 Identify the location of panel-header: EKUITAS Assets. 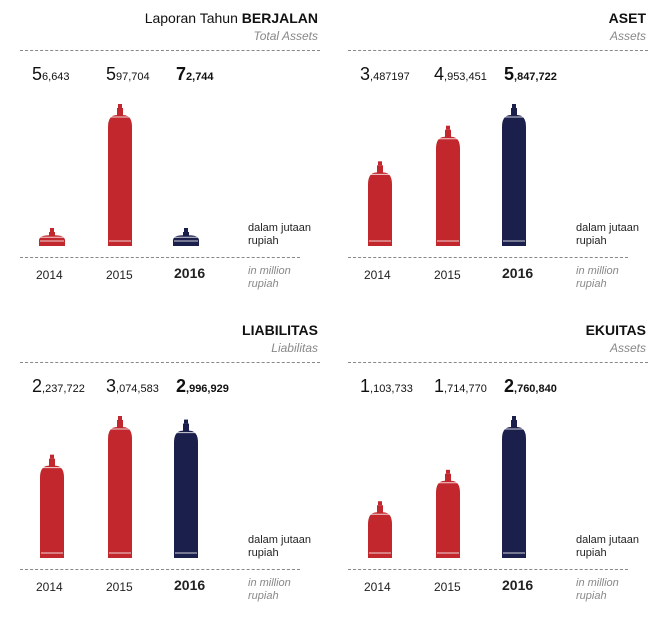
(498, 337).